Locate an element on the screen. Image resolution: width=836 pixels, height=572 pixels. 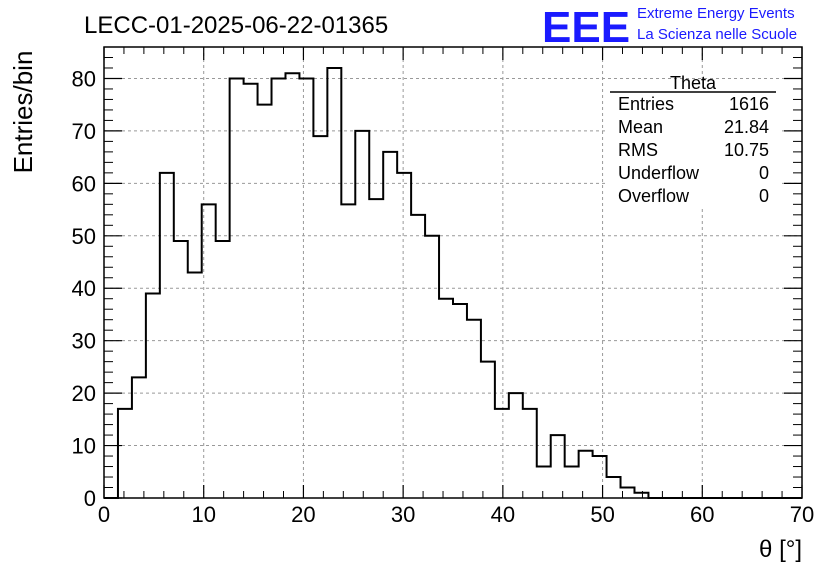
x-tick-label: 0 is located at coordinates (104, 514).